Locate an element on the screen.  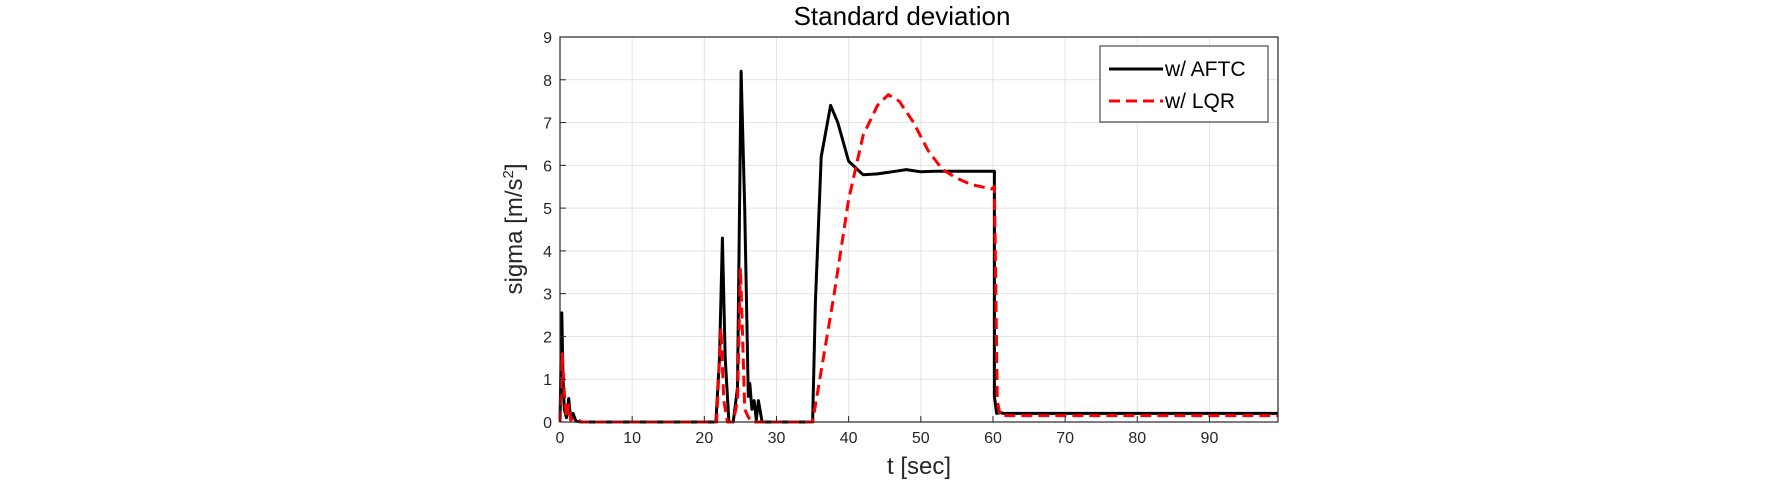
x-tick-label: 80 is located at coordinates (1137, 438).